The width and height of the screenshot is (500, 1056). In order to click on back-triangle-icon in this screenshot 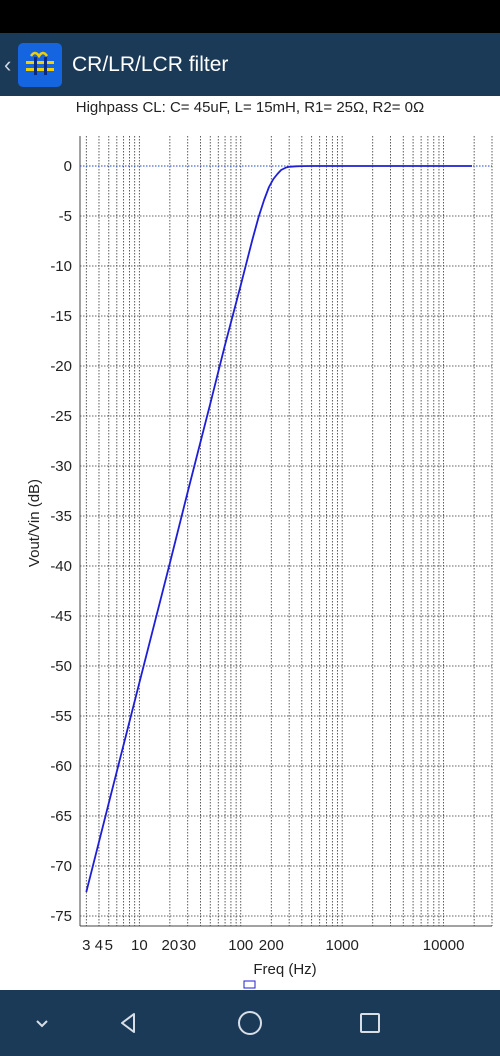, I will do `click(128, 1023)`.